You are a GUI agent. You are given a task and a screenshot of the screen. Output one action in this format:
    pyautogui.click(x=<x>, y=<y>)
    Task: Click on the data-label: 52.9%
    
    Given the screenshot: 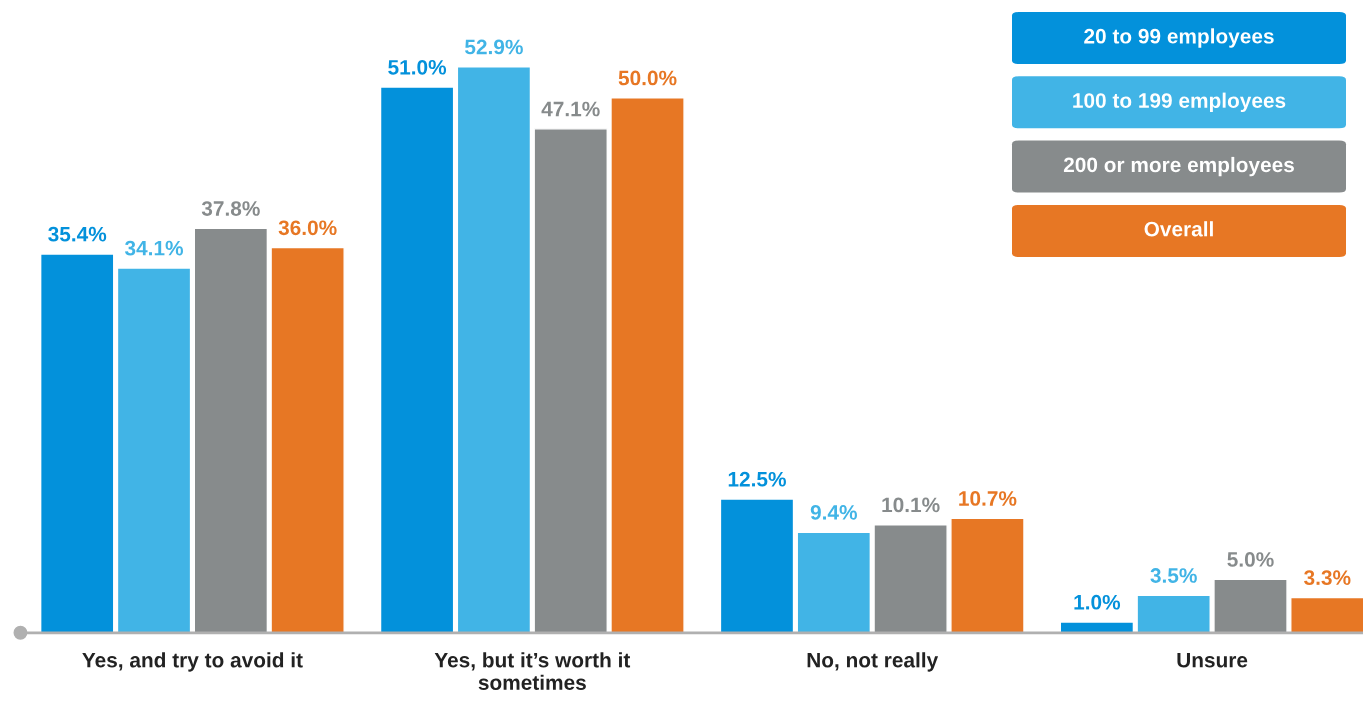 What is the action you would take?
    pyautogui.click(x=494, y=47)
    